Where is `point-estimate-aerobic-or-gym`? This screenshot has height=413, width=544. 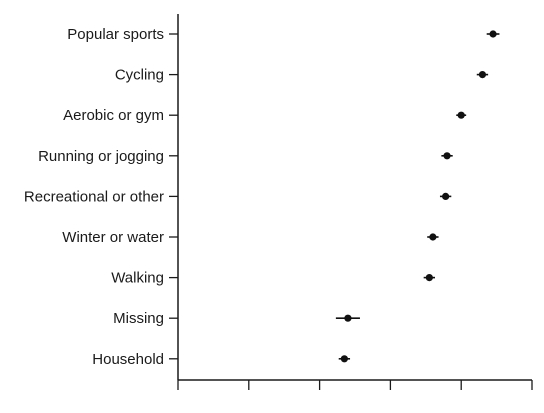
point-estimate-aerobic-or-gym is located at coordinates (461, 115).